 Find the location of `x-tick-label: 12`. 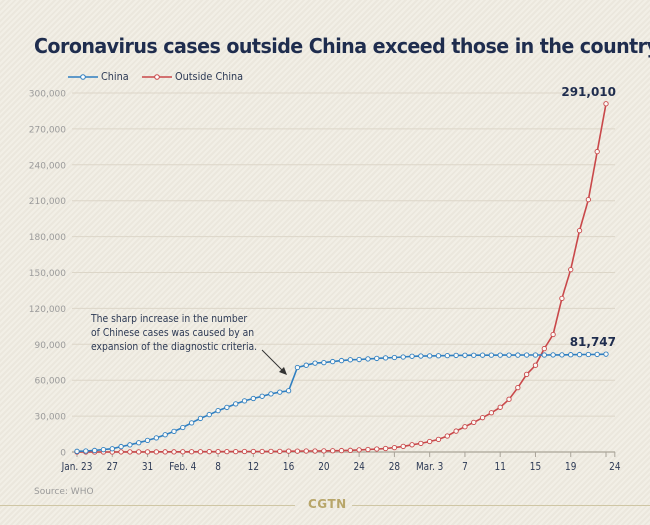

x-tick-label: 12 is located at coordinates (253, 467).